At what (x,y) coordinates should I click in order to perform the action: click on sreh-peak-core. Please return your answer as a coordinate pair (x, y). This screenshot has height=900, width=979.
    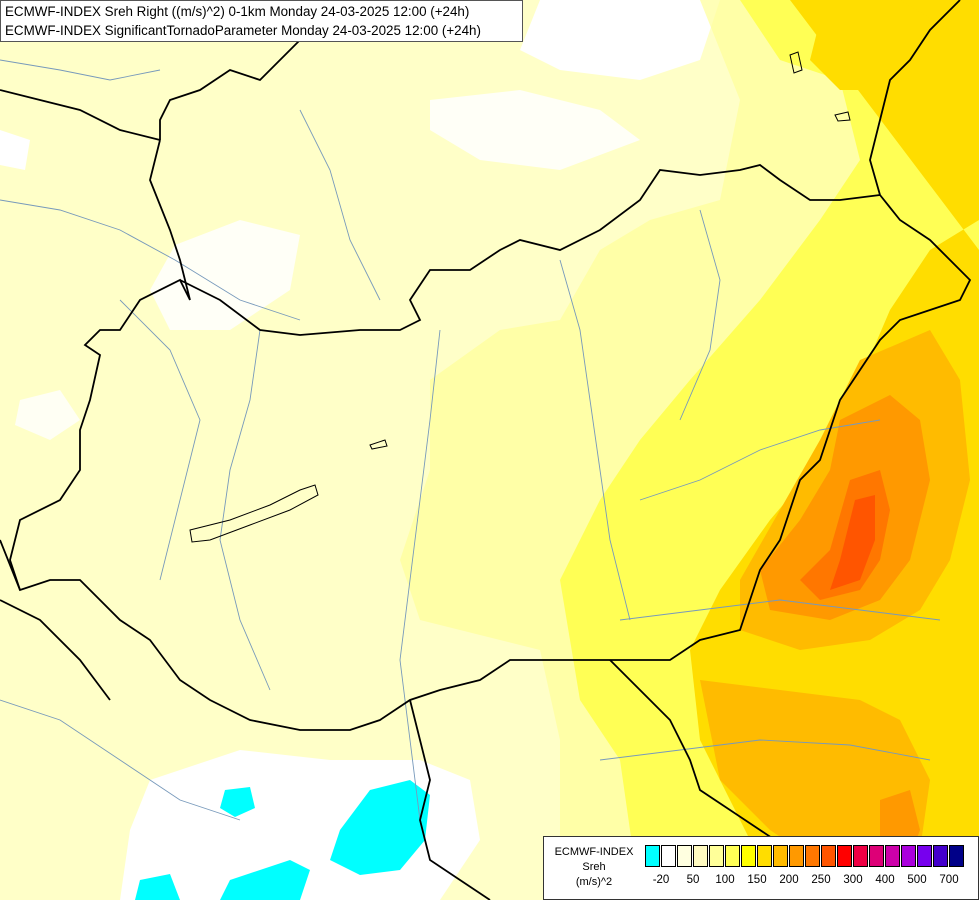
    Looking at the image, I should click on (852, 542).